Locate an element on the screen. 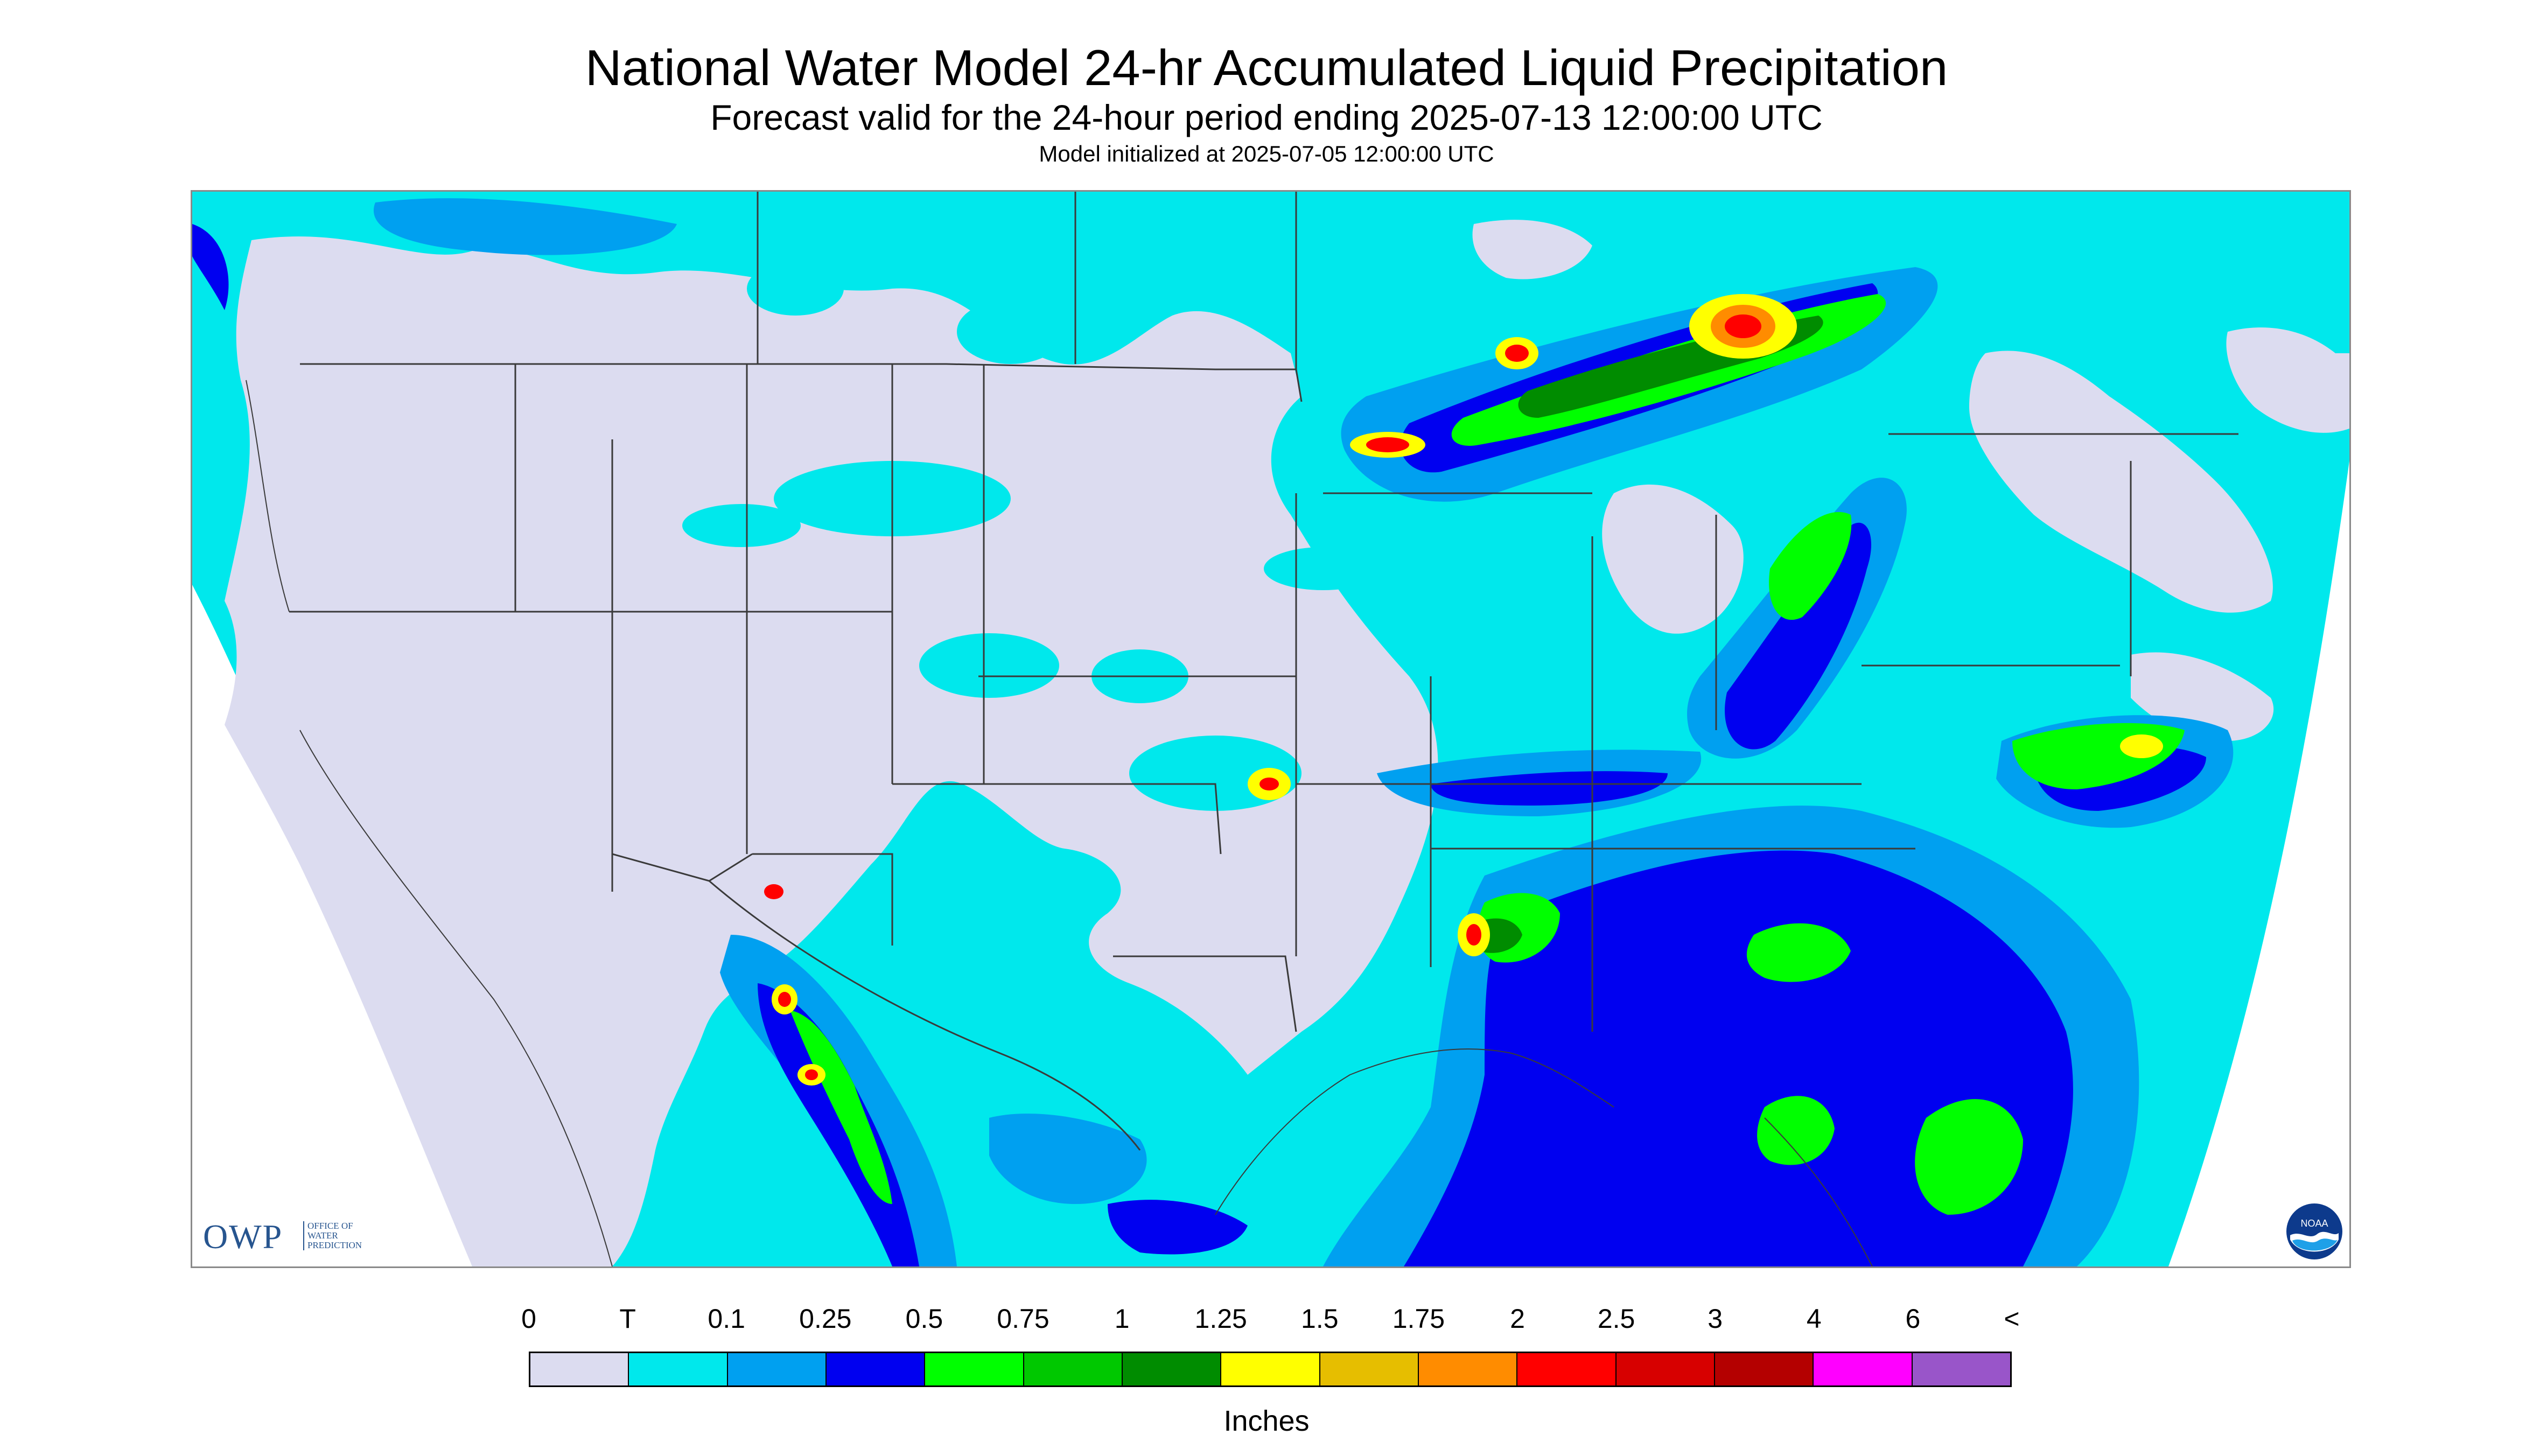  owp-logo: OWP OFFICE OF WATER PREDICTION is located at coordinates (289, 1238).